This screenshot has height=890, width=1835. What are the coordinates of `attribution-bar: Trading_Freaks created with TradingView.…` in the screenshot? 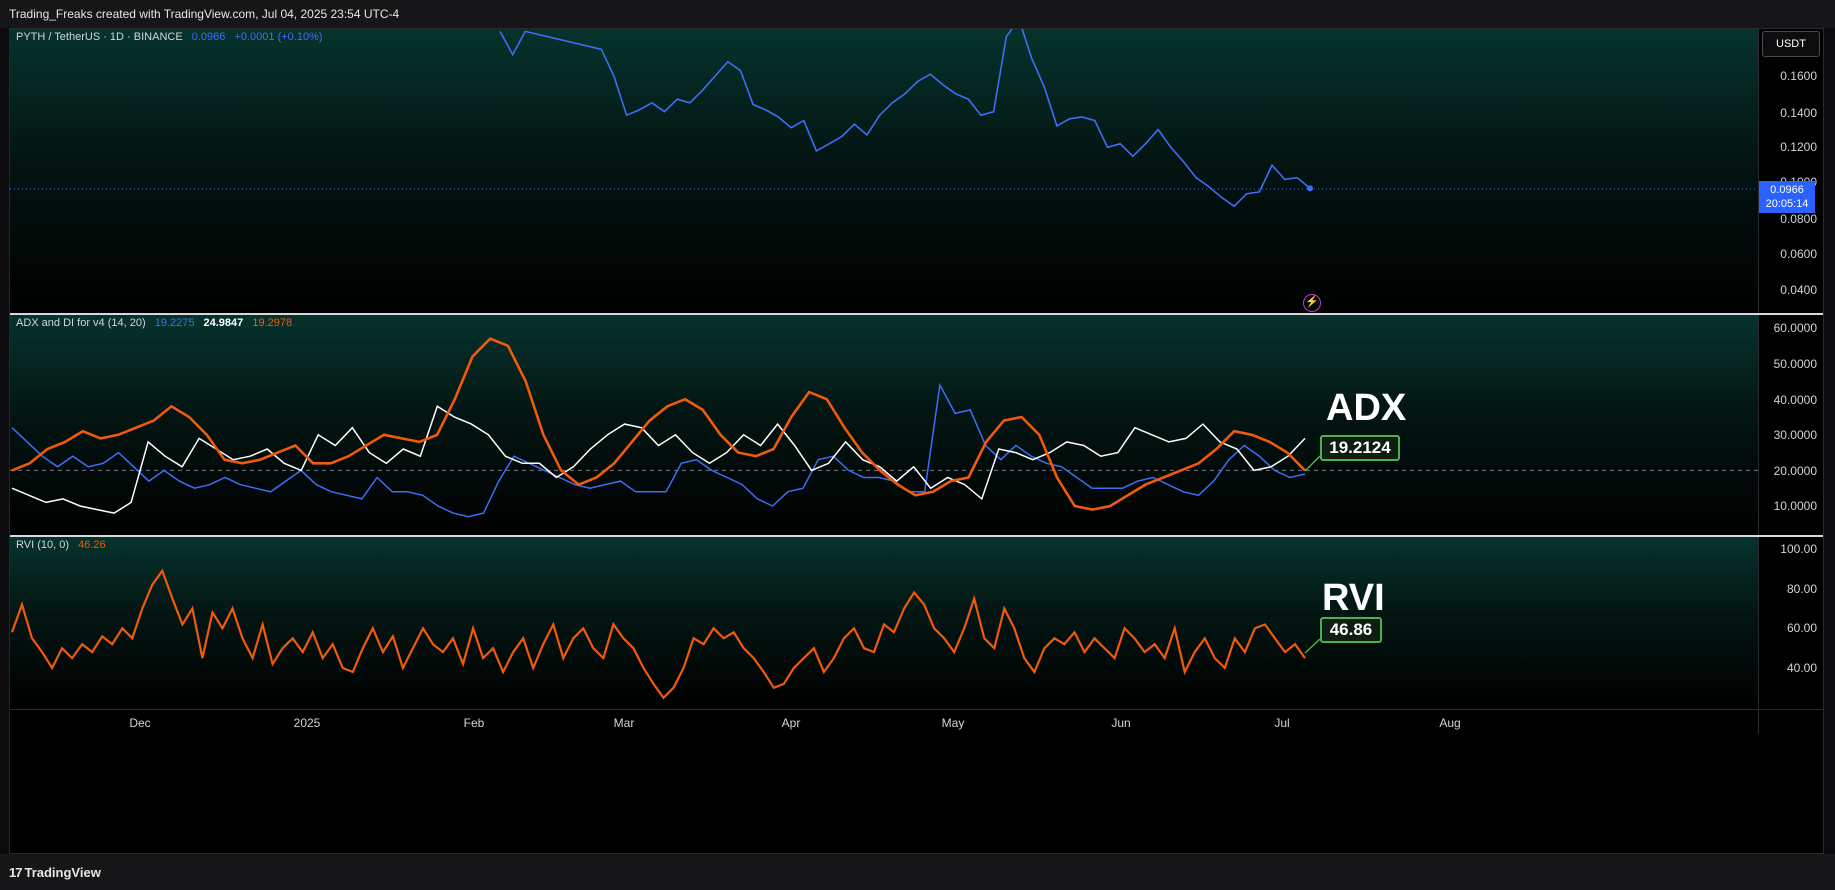 It's located at (917, 14).